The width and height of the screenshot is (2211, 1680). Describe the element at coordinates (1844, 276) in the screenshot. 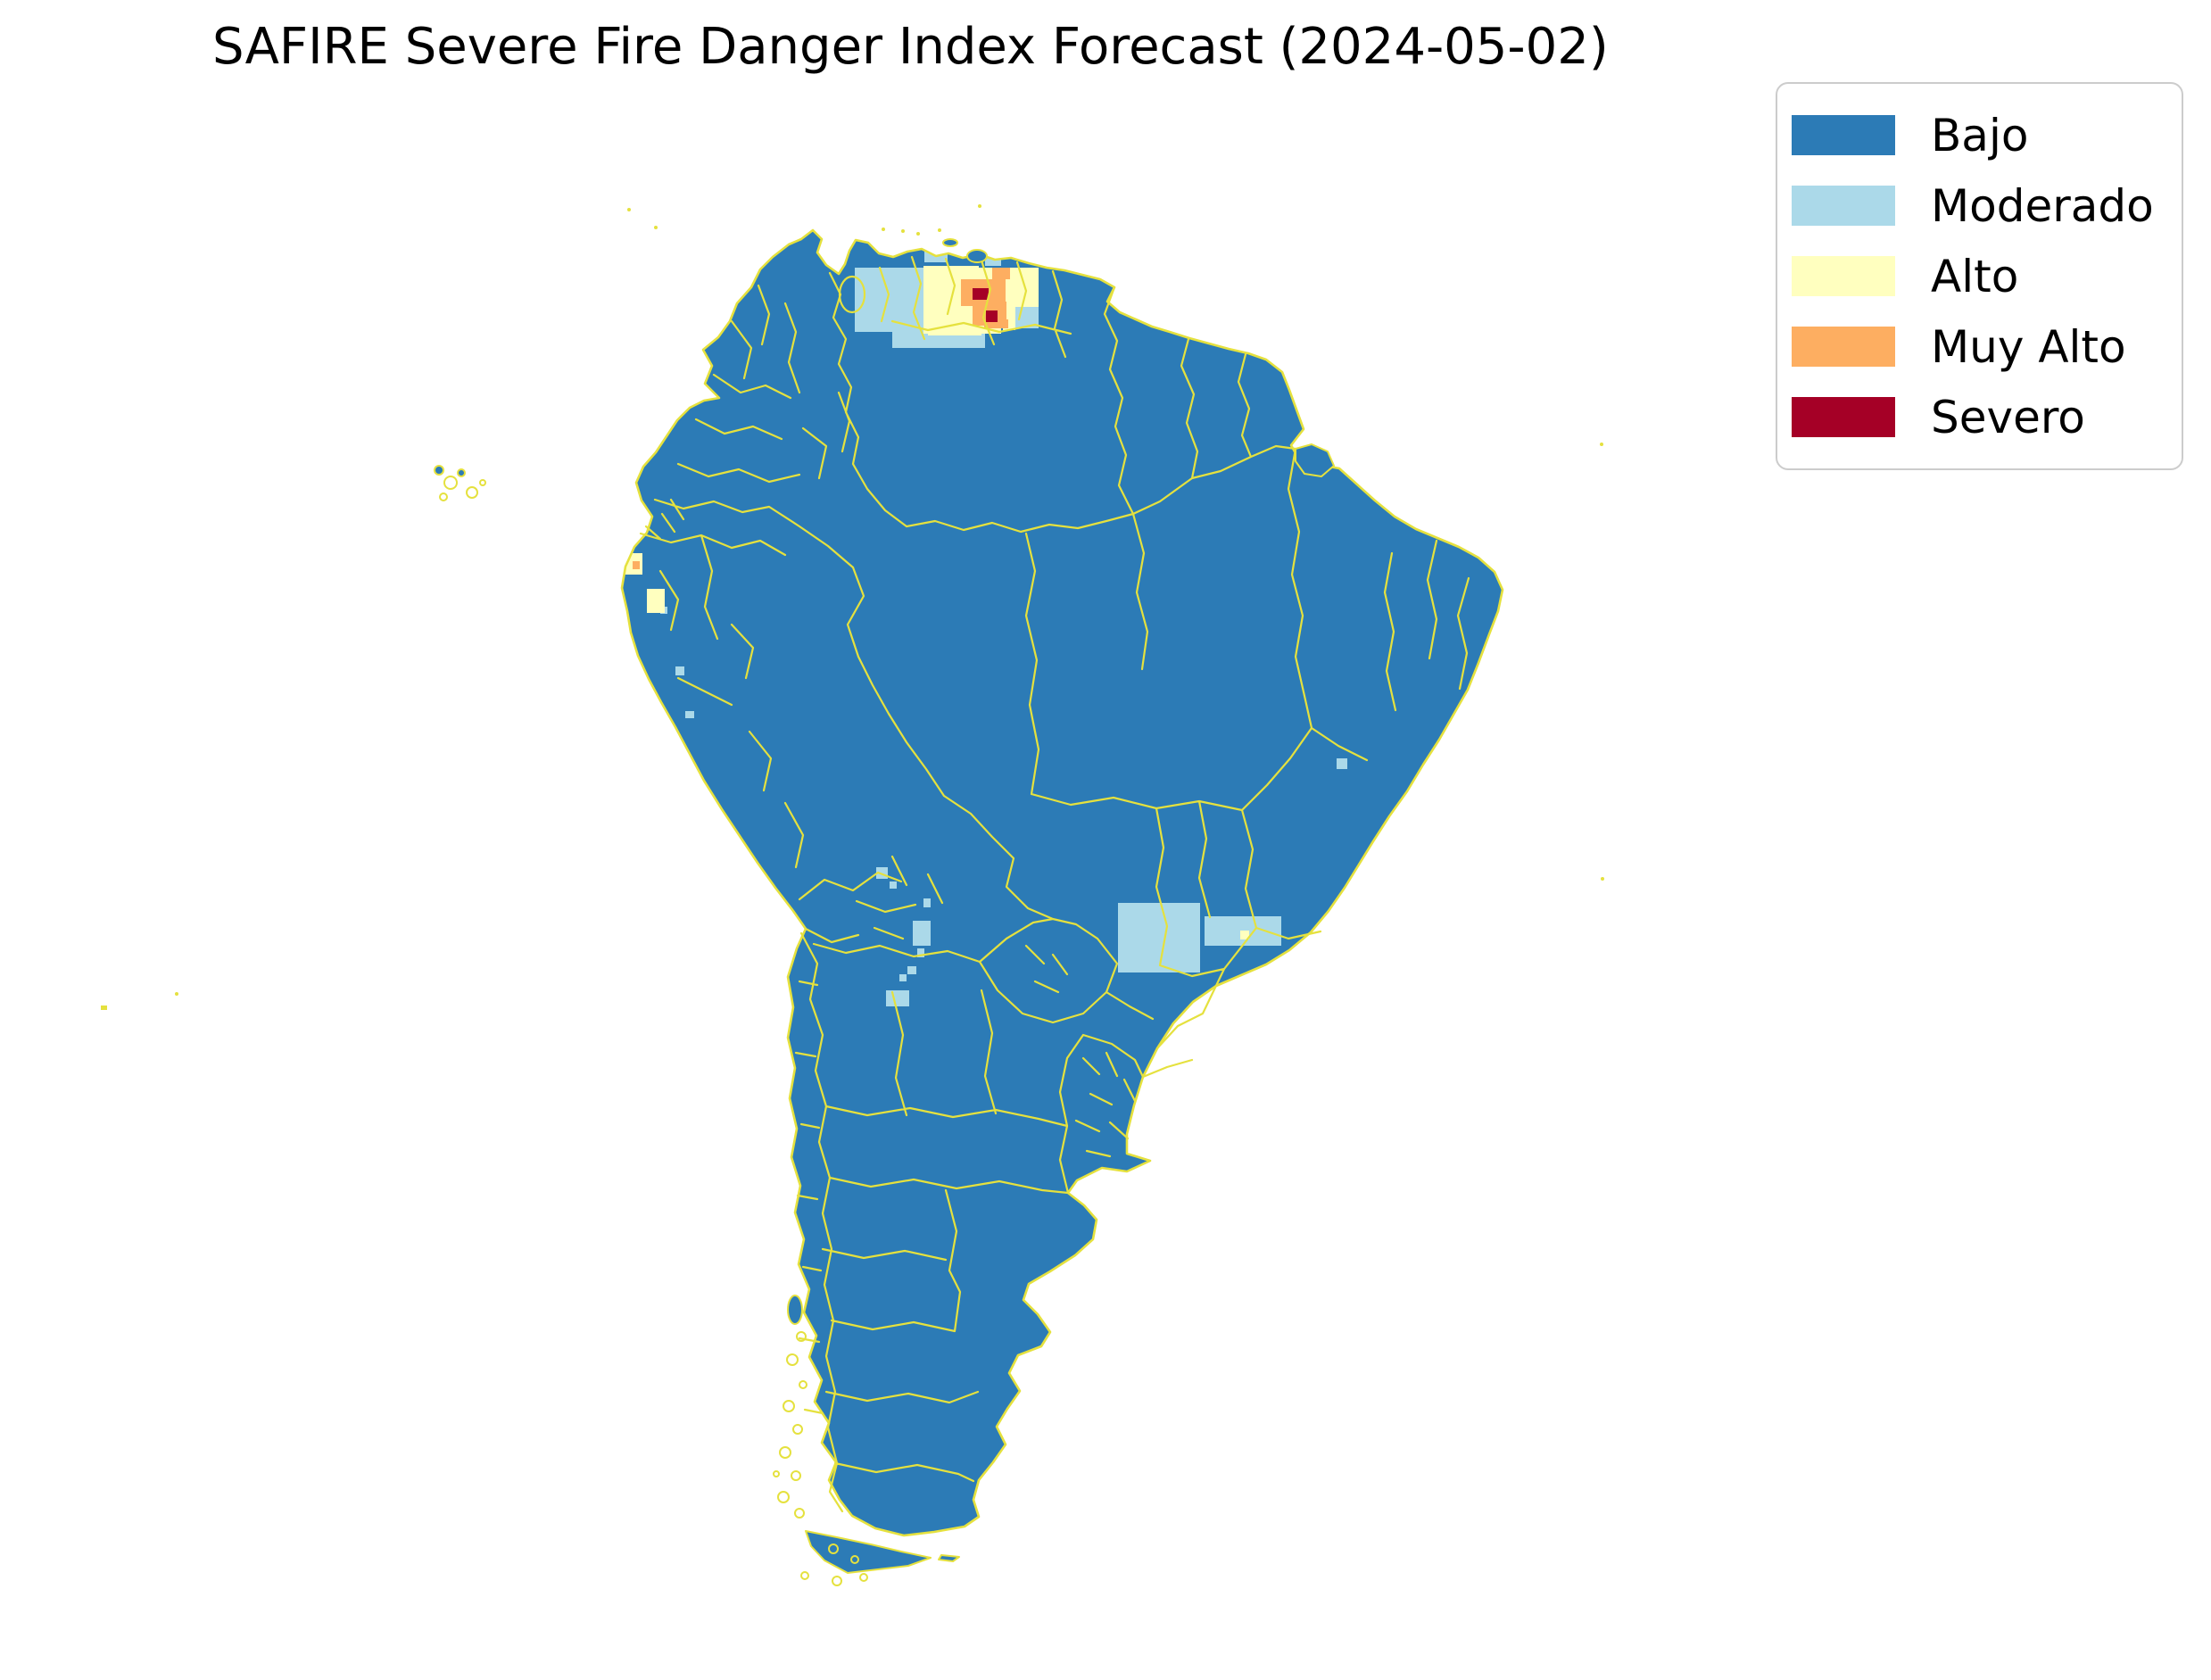

I see `legend-swatch-alto` at that location.